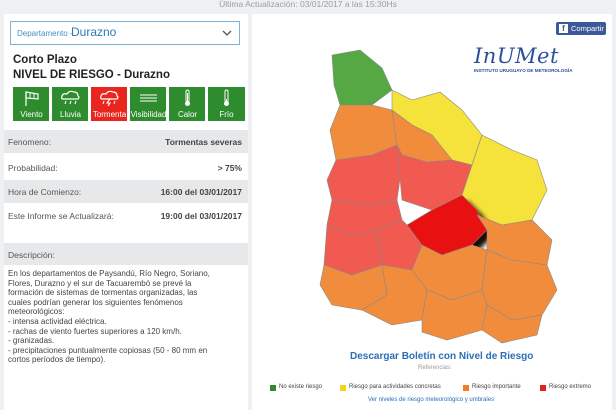  What do you see at coordinates (45, 33) in the screenshot?
I see `department-select-label: Departamento -` at bounding box center [45, 33].